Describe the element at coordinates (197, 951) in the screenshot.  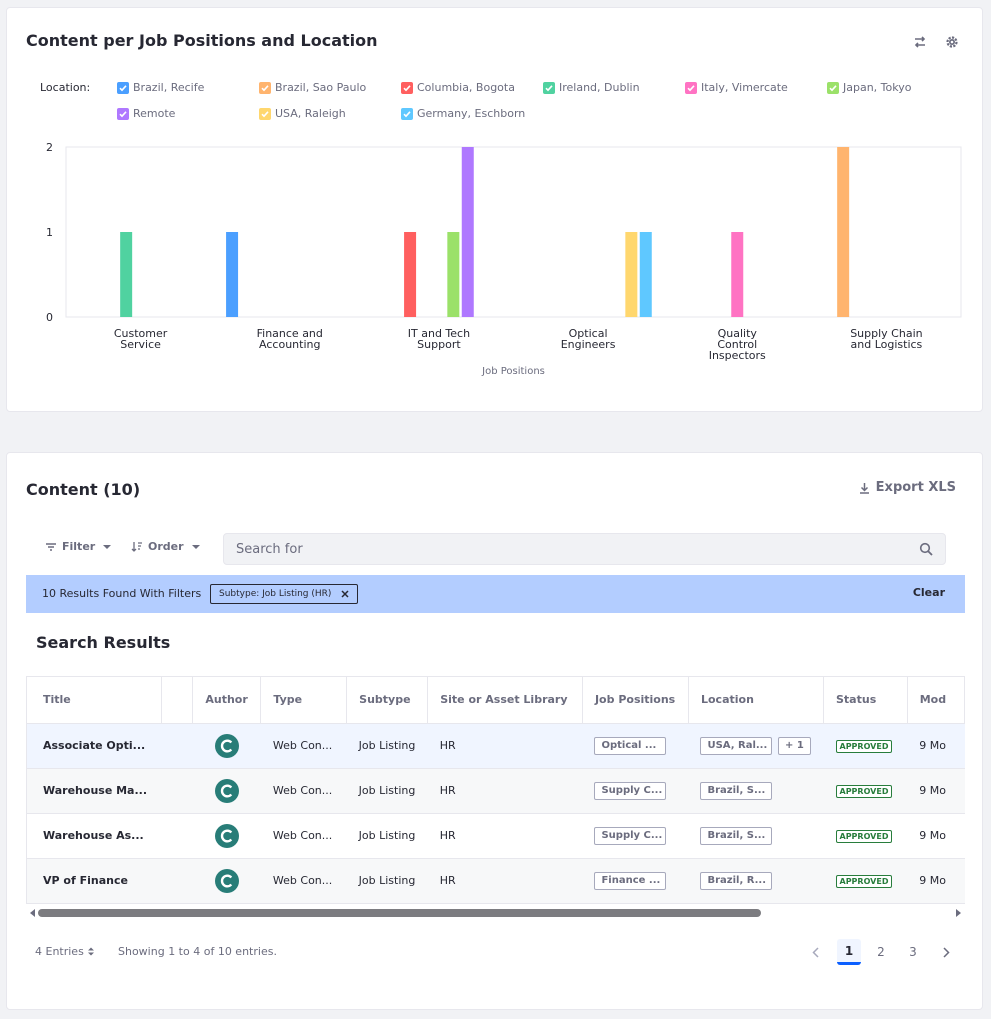
I see `showing-entries-text: Showing 1 to 4 of 10 entries.` at that location.